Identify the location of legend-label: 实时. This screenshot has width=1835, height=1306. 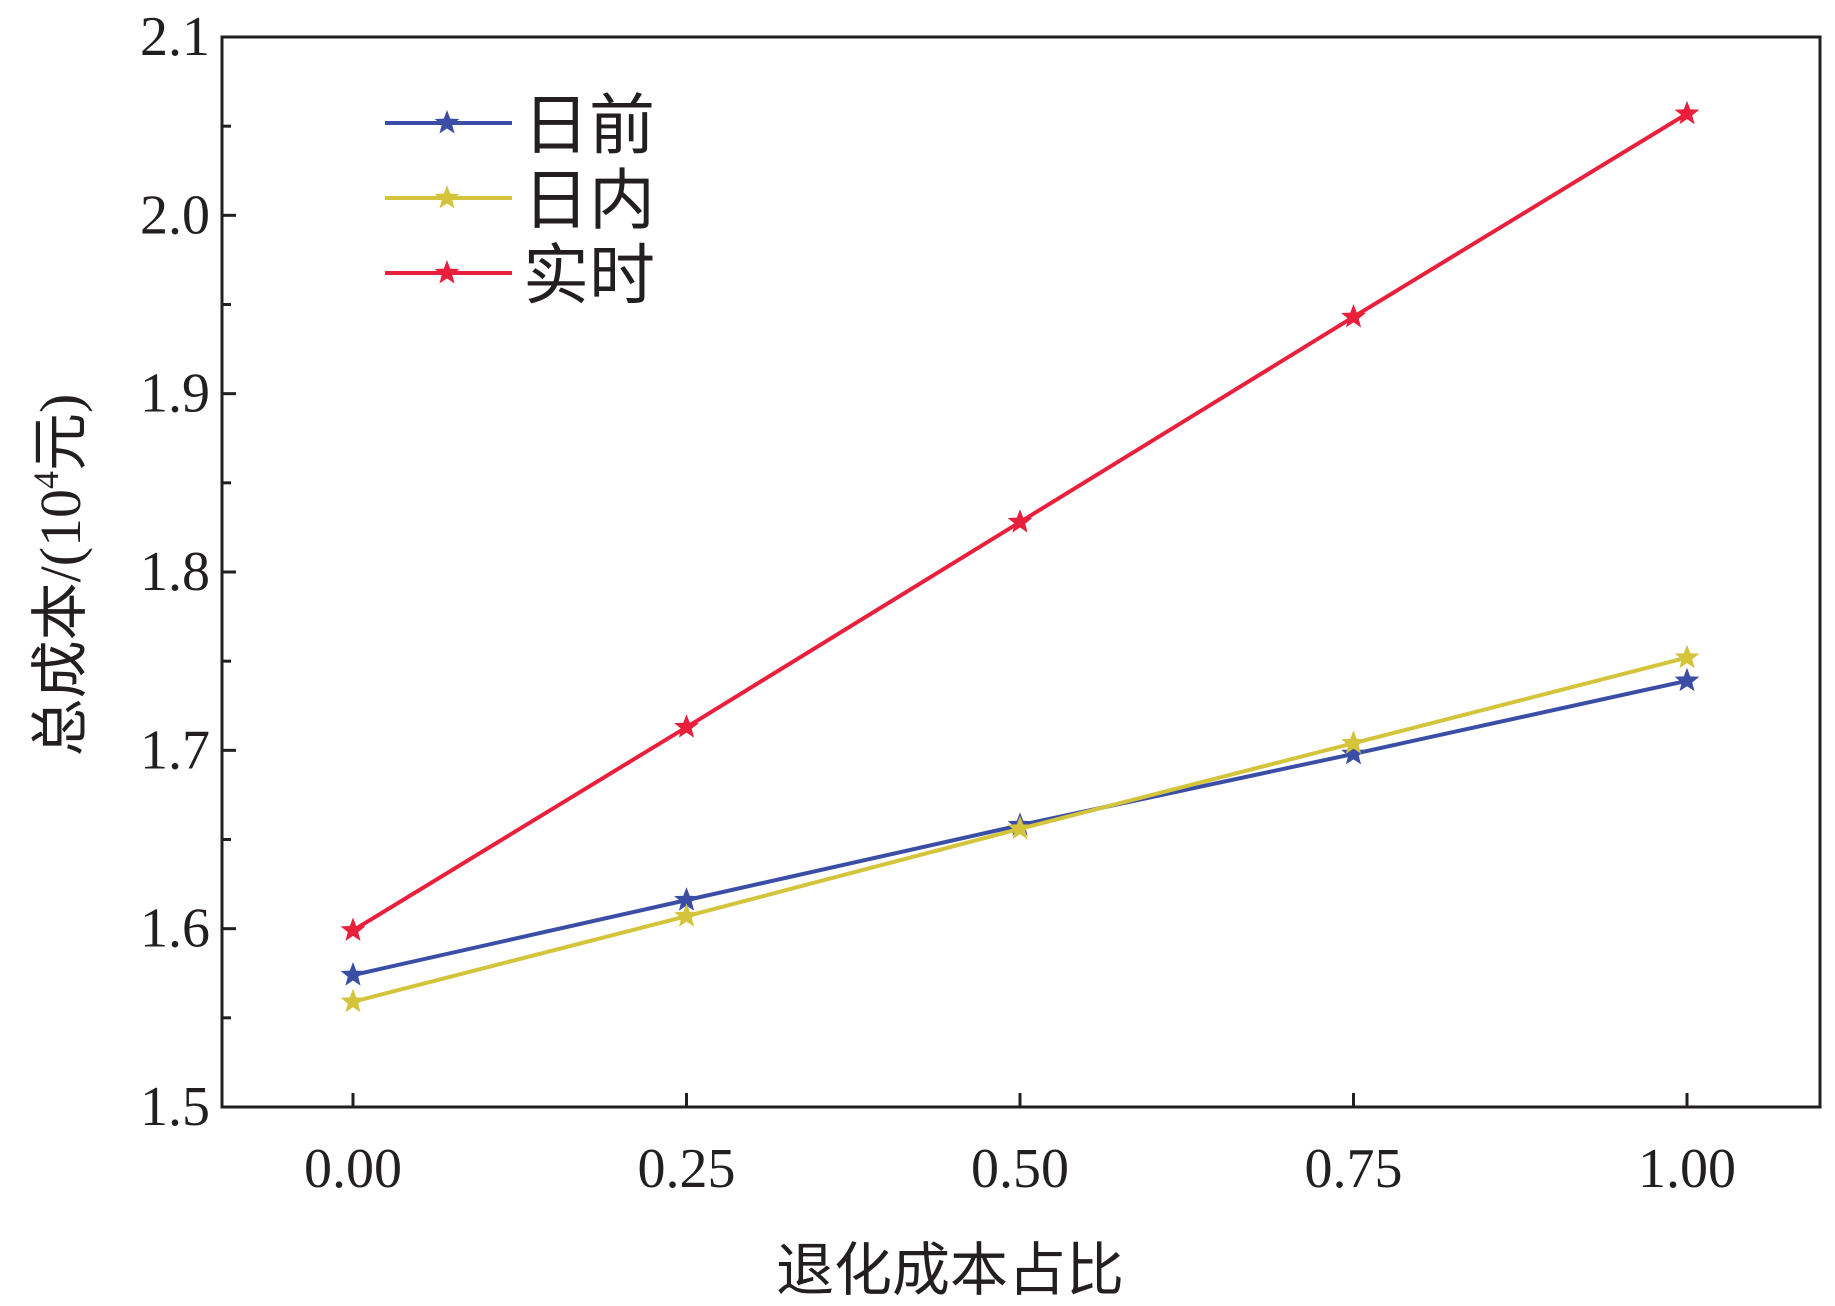
(589, 276).